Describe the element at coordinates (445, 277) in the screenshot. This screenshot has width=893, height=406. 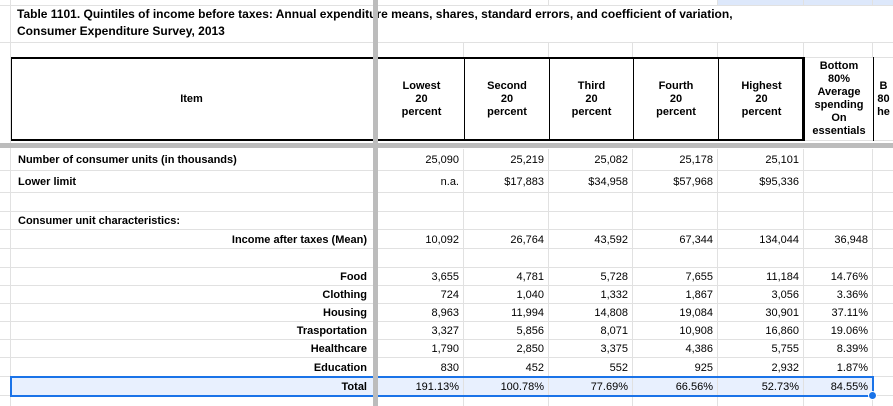
I see `value-cell: 3,655` at that location.